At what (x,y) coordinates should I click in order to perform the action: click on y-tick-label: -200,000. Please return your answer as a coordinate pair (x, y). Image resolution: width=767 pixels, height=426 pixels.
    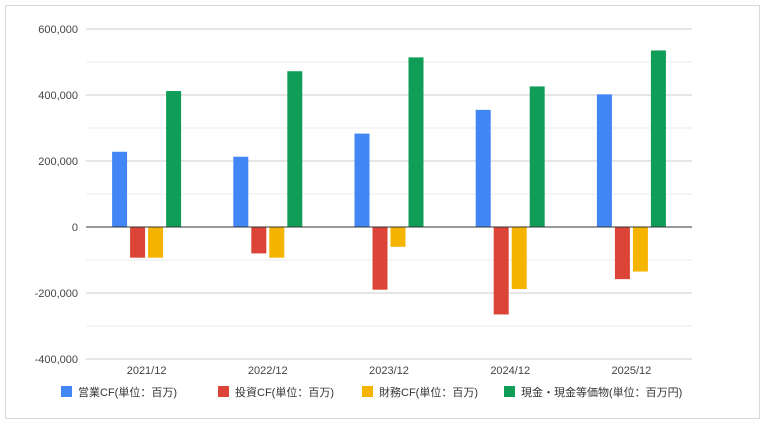
    Looking at the image, I should click on (56, 294).